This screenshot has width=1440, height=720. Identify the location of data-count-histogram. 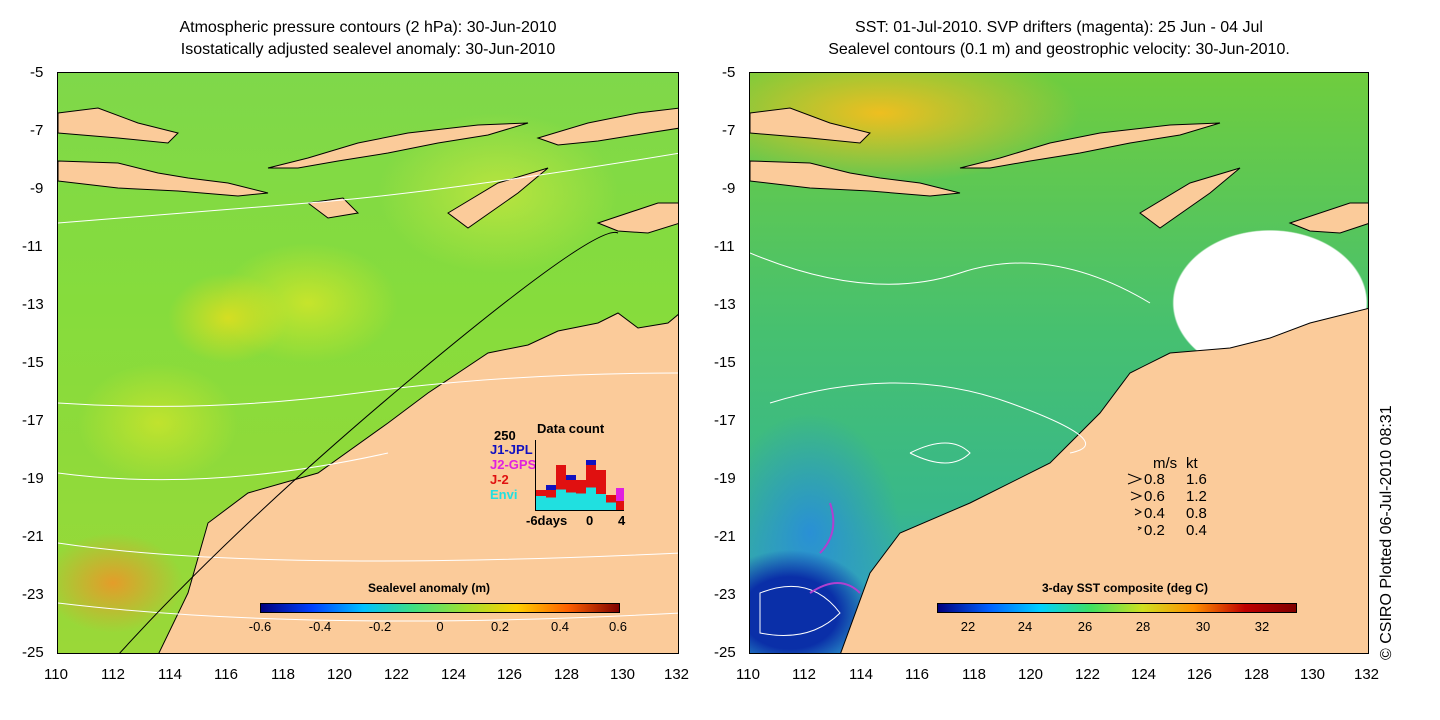
(579, 475).